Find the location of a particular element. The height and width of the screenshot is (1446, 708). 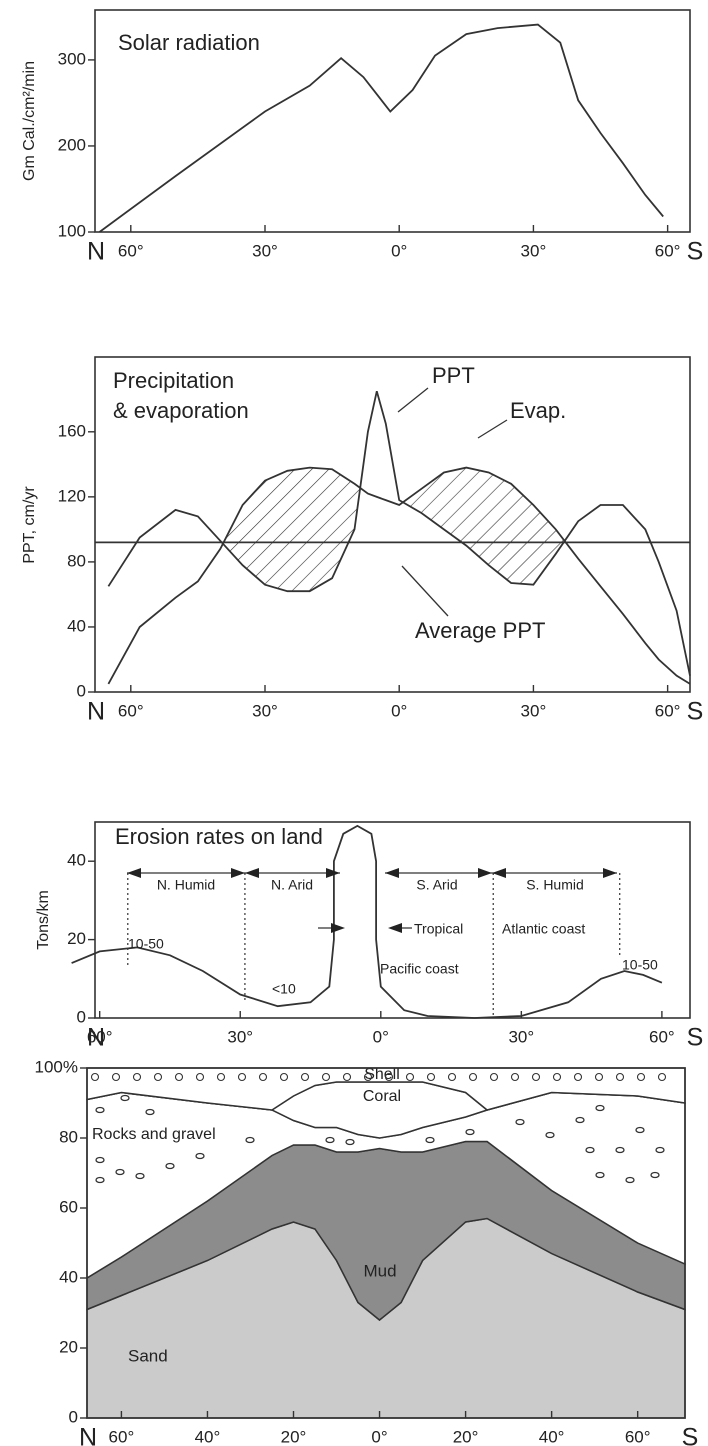

rock-symbols is located at coordinates (380, 1139).